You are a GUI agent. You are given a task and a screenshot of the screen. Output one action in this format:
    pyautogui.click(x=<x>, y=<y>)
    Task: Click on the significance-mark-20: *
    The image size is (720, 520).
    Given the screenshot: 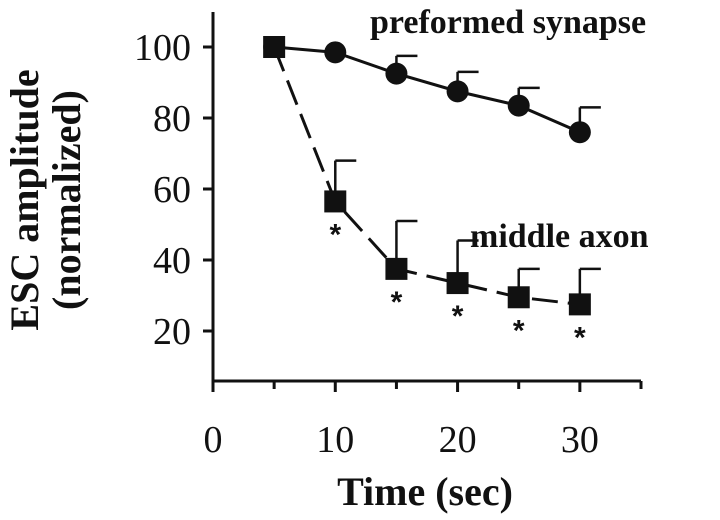 What is the action you would take?
    pyautogui.click(x=458, y=316)
    